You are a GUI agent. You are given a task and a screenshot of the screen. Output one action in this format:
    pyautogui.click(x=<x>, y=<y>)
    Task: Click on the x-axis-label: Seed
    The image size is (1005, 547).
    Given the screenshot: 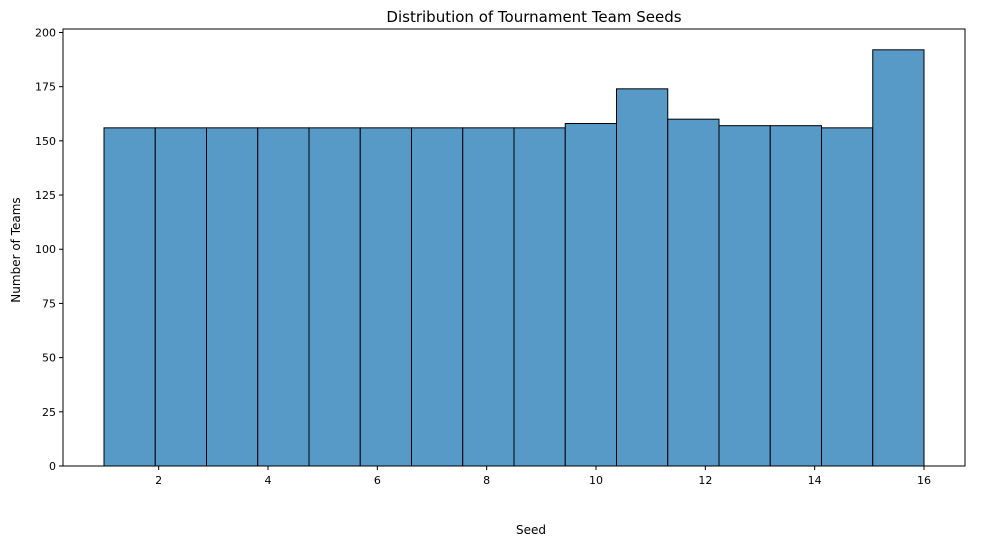 What is the action you would take?
    pyautogui.click(x=531, y=530)
    